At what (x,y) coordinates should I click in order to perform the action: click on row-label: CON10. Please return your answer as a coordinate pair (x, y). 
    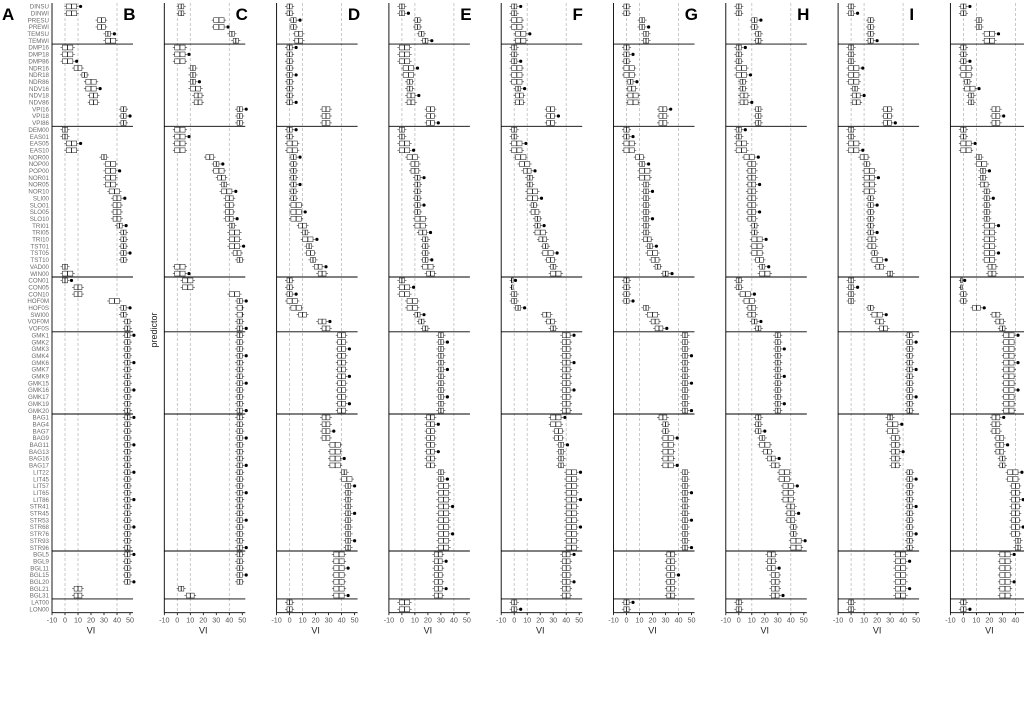
    Looking at the image, I should click on (38, 294).